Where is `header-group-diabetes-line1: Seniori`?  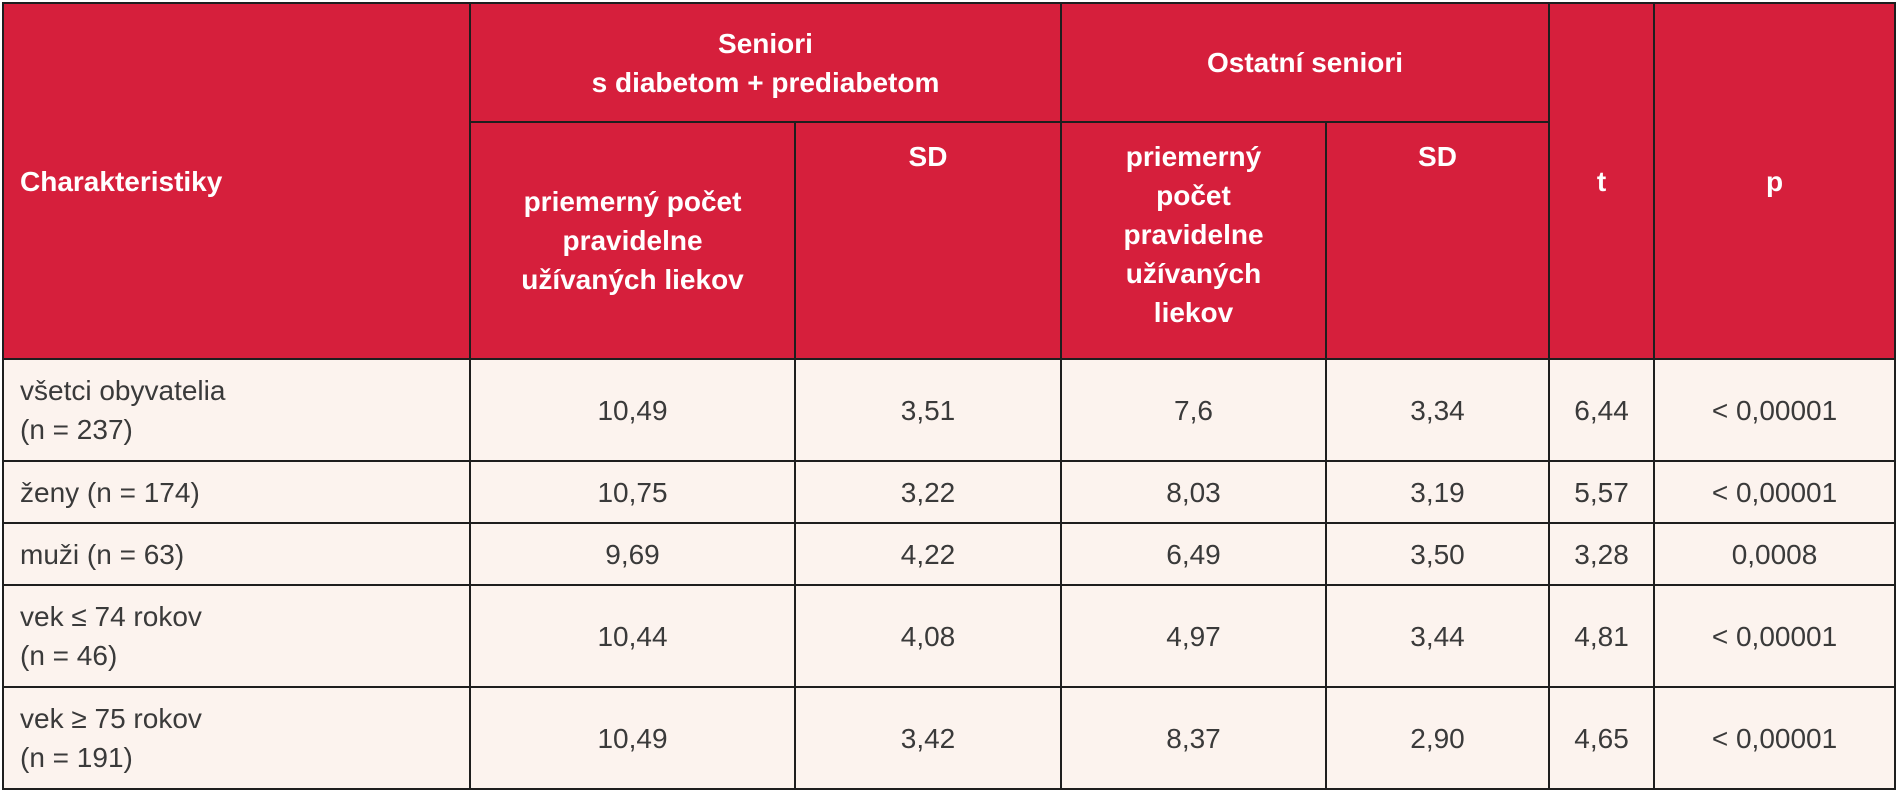
header-group-diabetes-line1: Seniori is located at coordinates (765, 43).